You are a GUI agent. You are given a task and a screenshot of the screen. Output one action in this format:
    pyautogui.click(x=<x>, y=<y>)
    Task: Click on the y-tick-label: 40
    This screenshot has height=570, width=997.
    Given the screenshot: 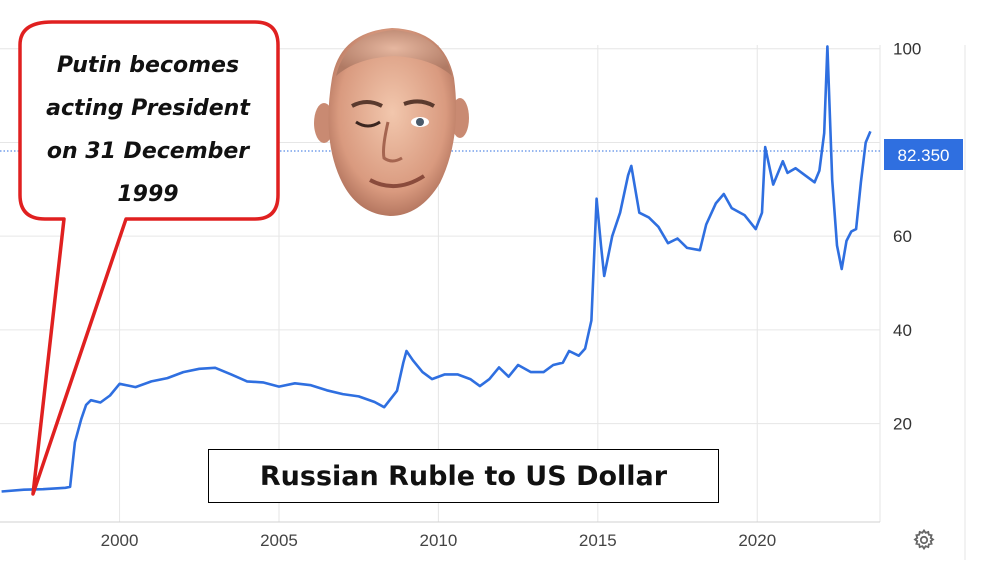 What is the action you would take?
    pyautogui.click(x=902, y=330)
    